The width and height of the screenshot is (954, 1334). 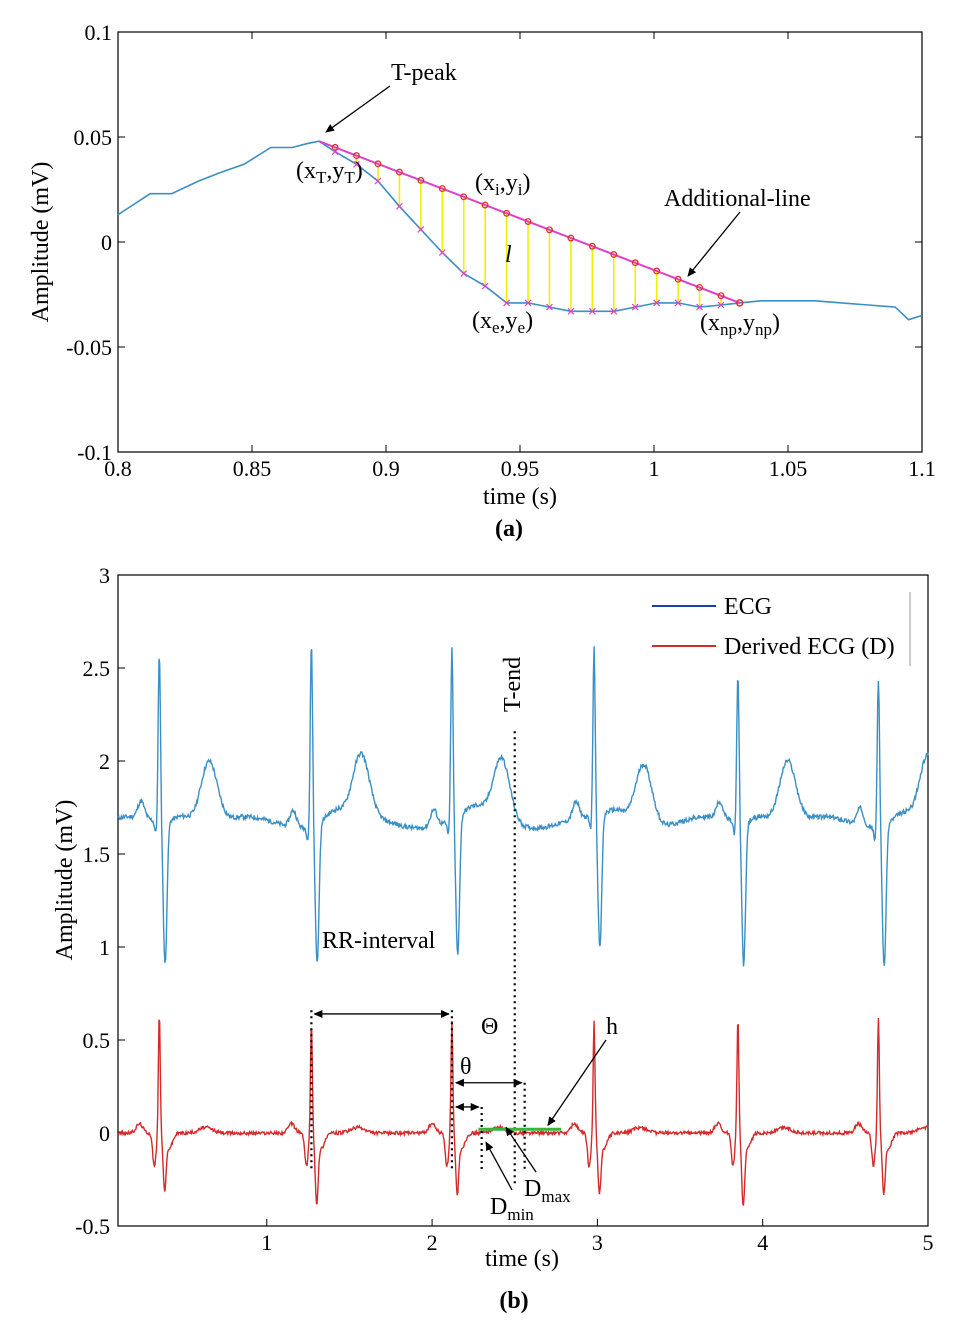 I want to click on xnp-ynp-label: (xnp,ynp), so click(x=740, y=324).